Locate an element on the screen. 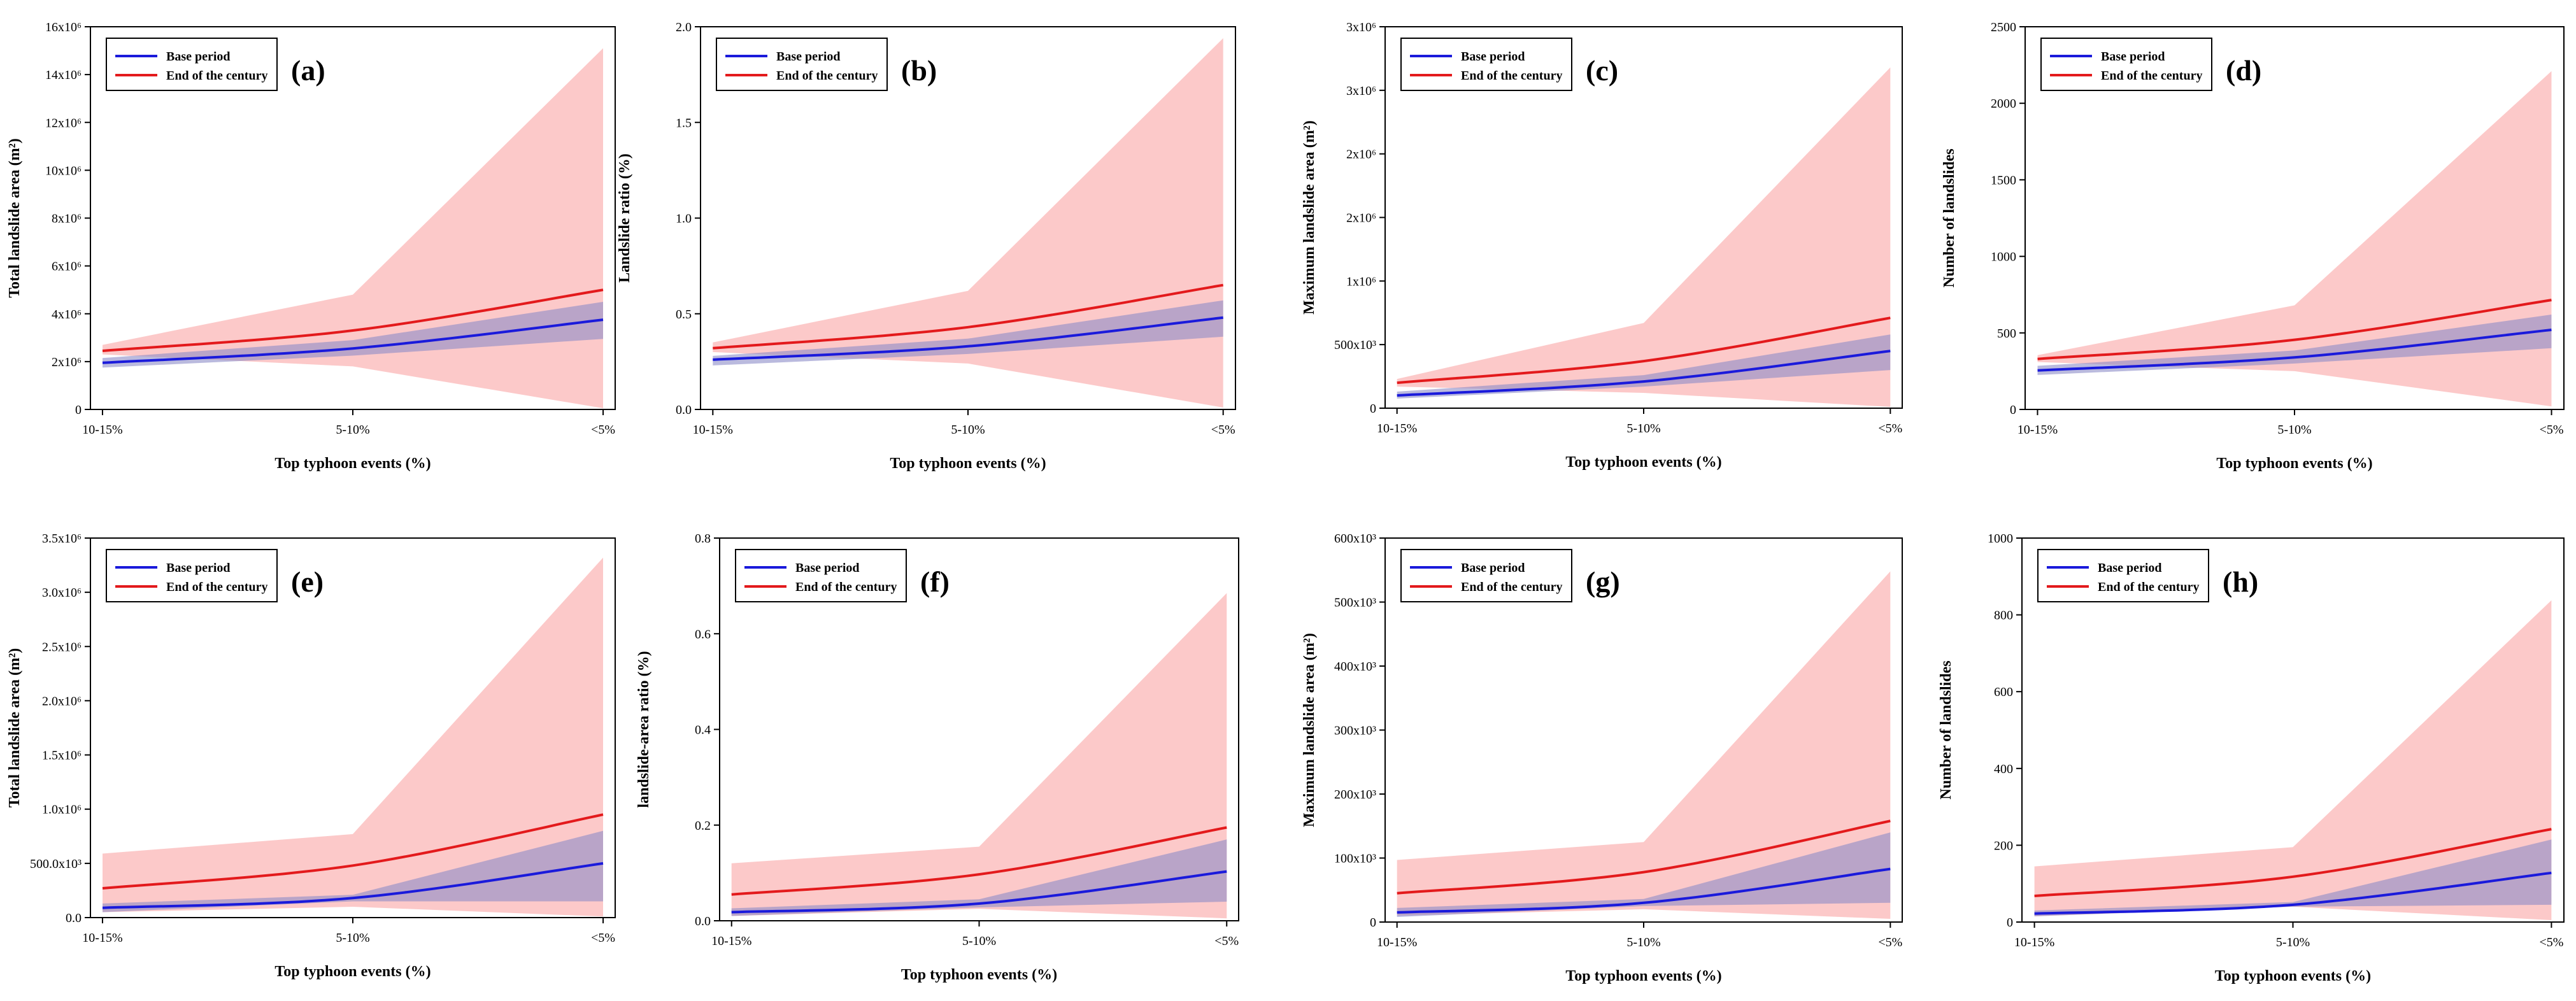 This screenshot has width=2576, height=1001. panel-label: (g) is located at coordinates (1603, 581).